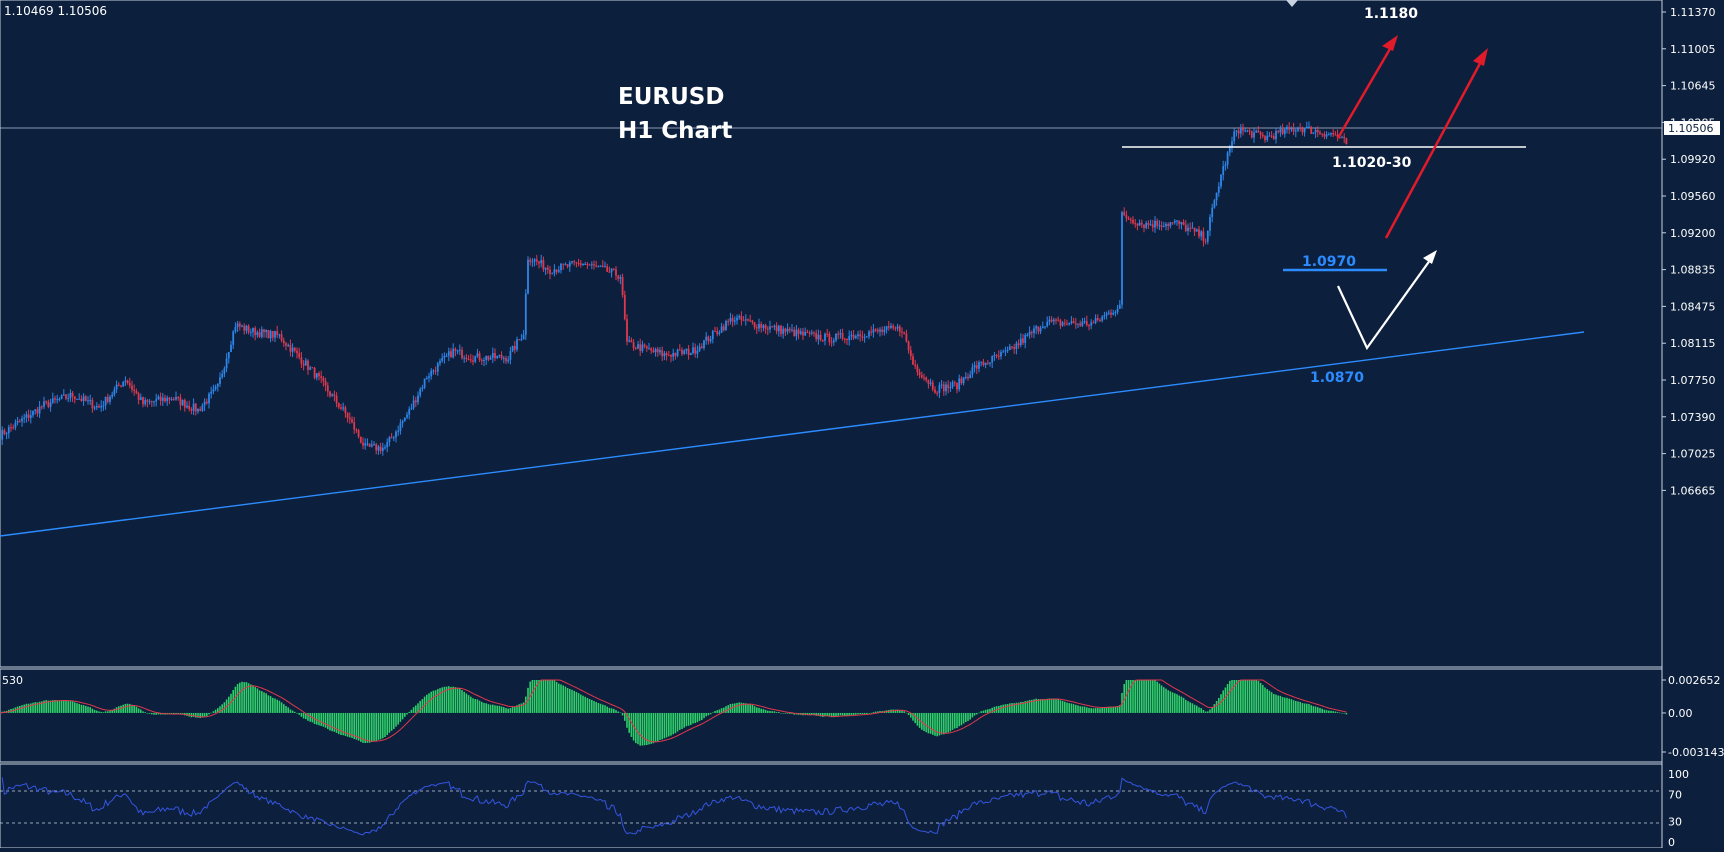 The image size is (1724, 852). I want to click on price-tick-label: 1.07025, so click(1693, 454).